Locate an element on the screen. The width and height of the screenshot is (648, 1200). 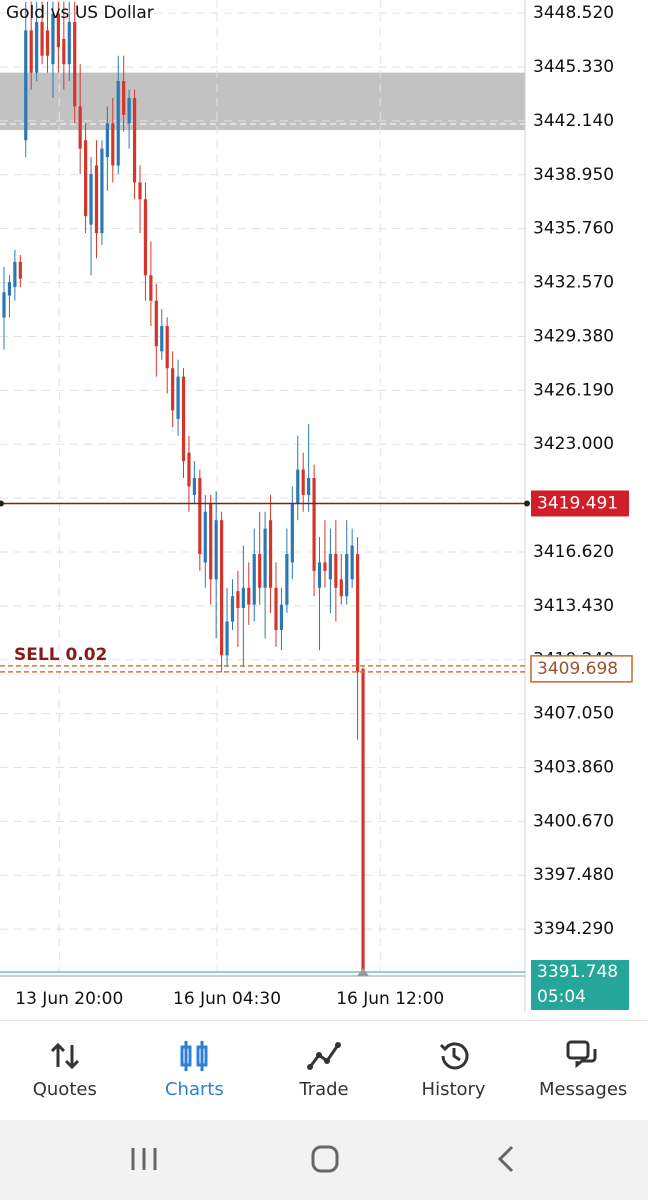
last-box is located at coordinates (580, 985).